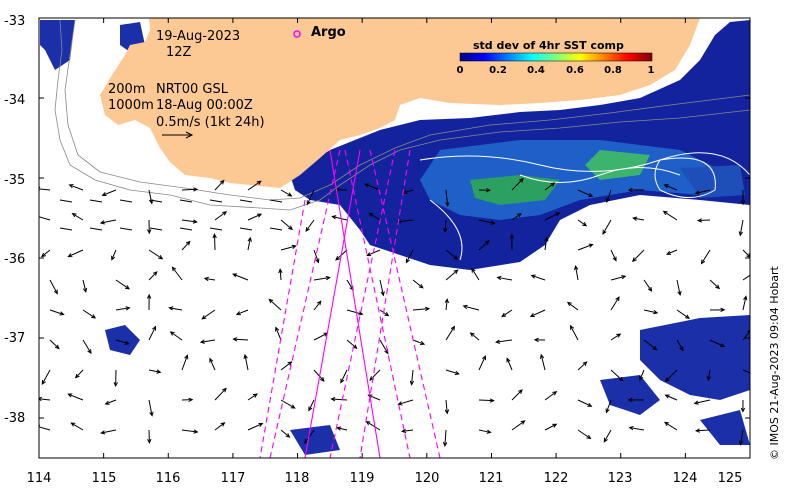  I want to click on colorbar-tick: 0.4, so click(536, 70).